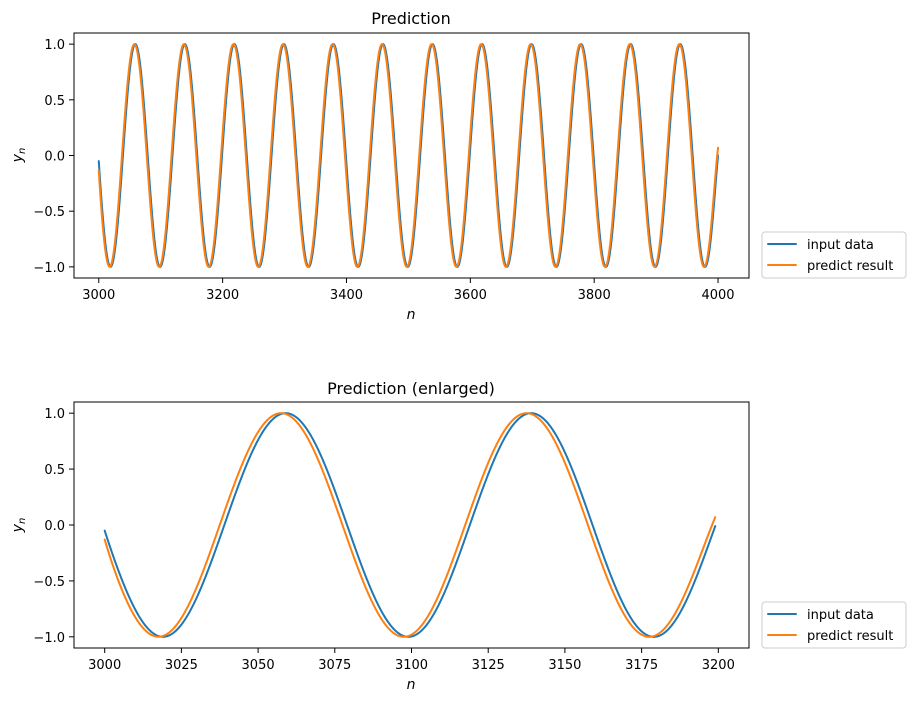  I want to click on x-tick-label: 3175, so click(641, 665).